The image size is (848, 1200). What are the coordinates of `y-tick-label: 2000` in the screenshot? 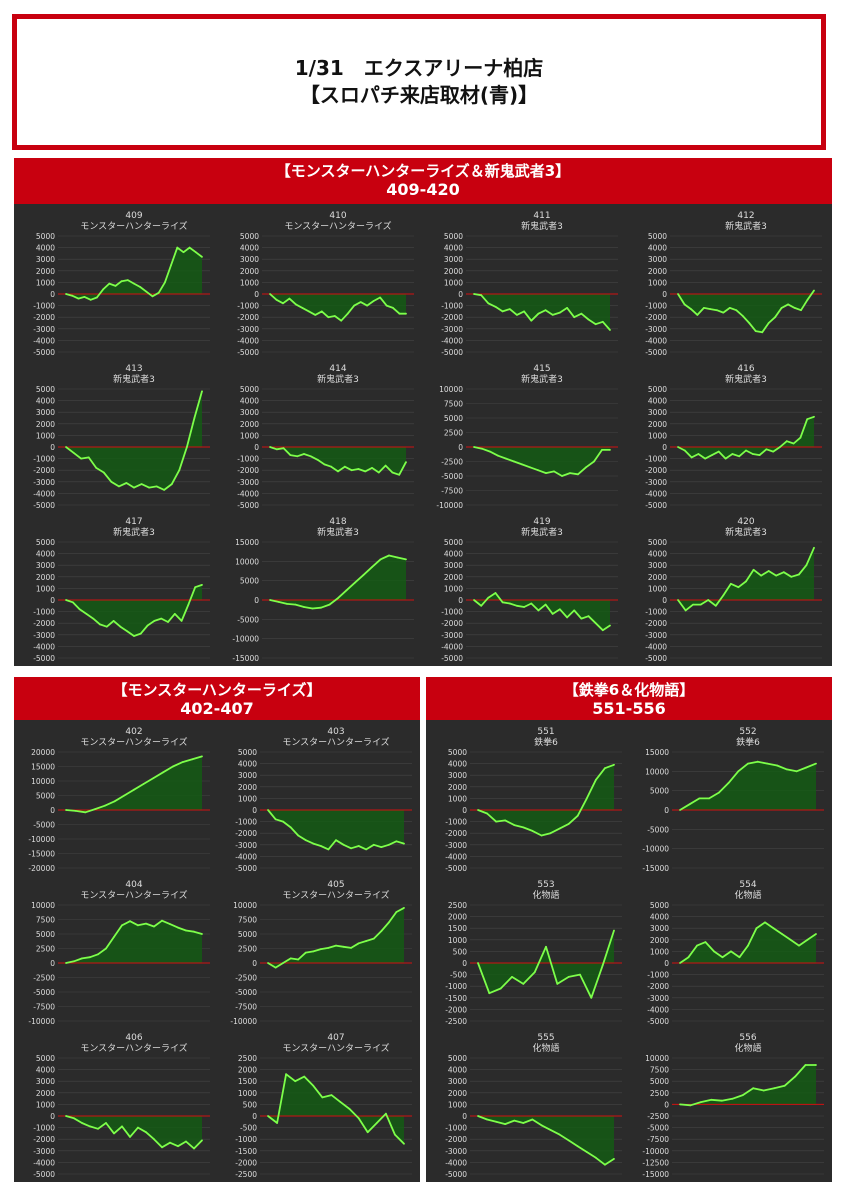 It's located at (453, 577).